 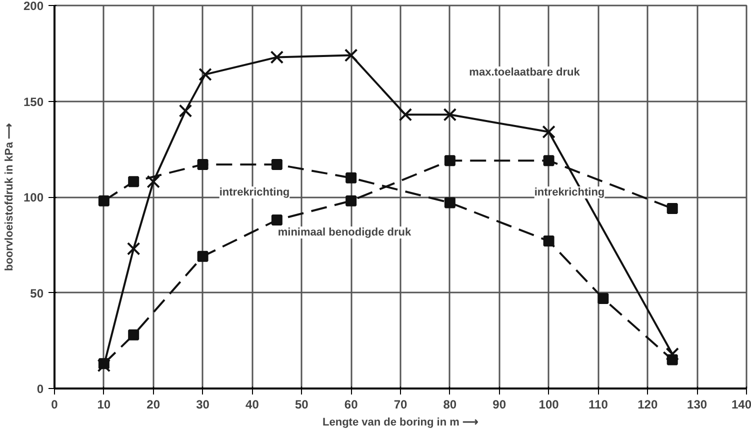 I want to click on x-tick-label: 130, so click(x=697, y=405).